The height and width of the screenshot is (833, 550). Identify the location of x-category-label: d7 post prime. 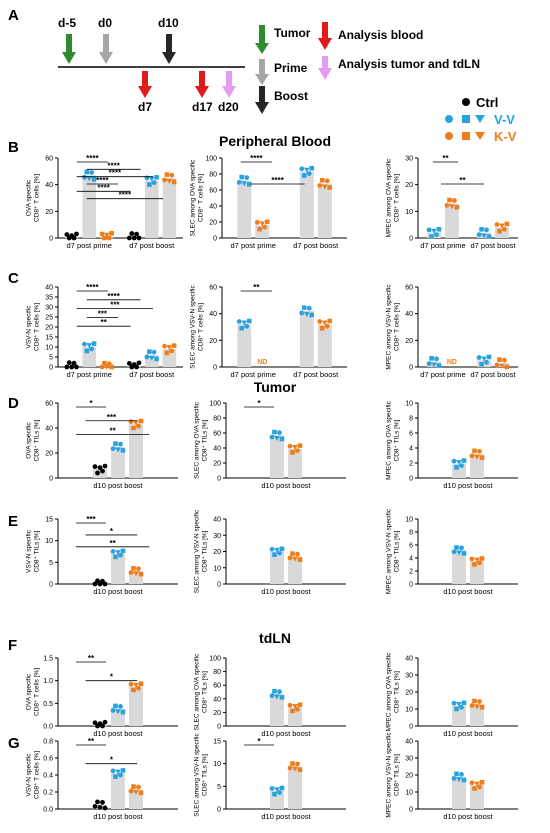
(442, 245).